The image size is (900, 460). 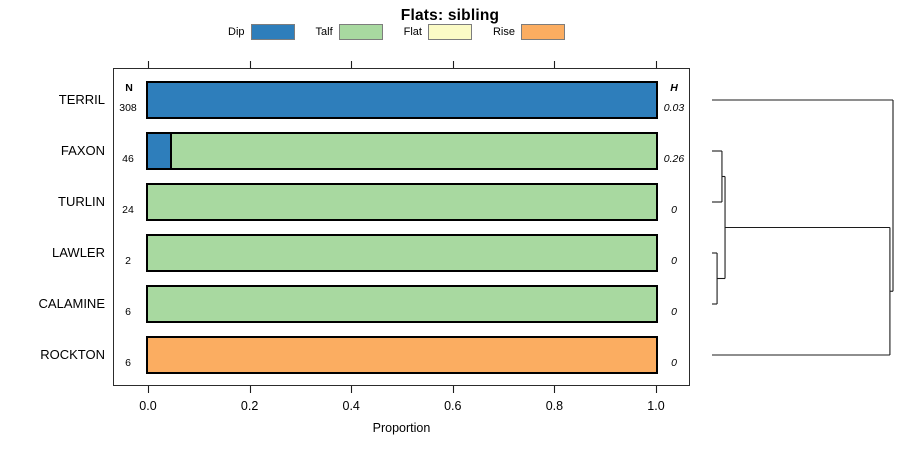 I want to click on y-label-faxon: FAXON, so click(x=82, y=150).